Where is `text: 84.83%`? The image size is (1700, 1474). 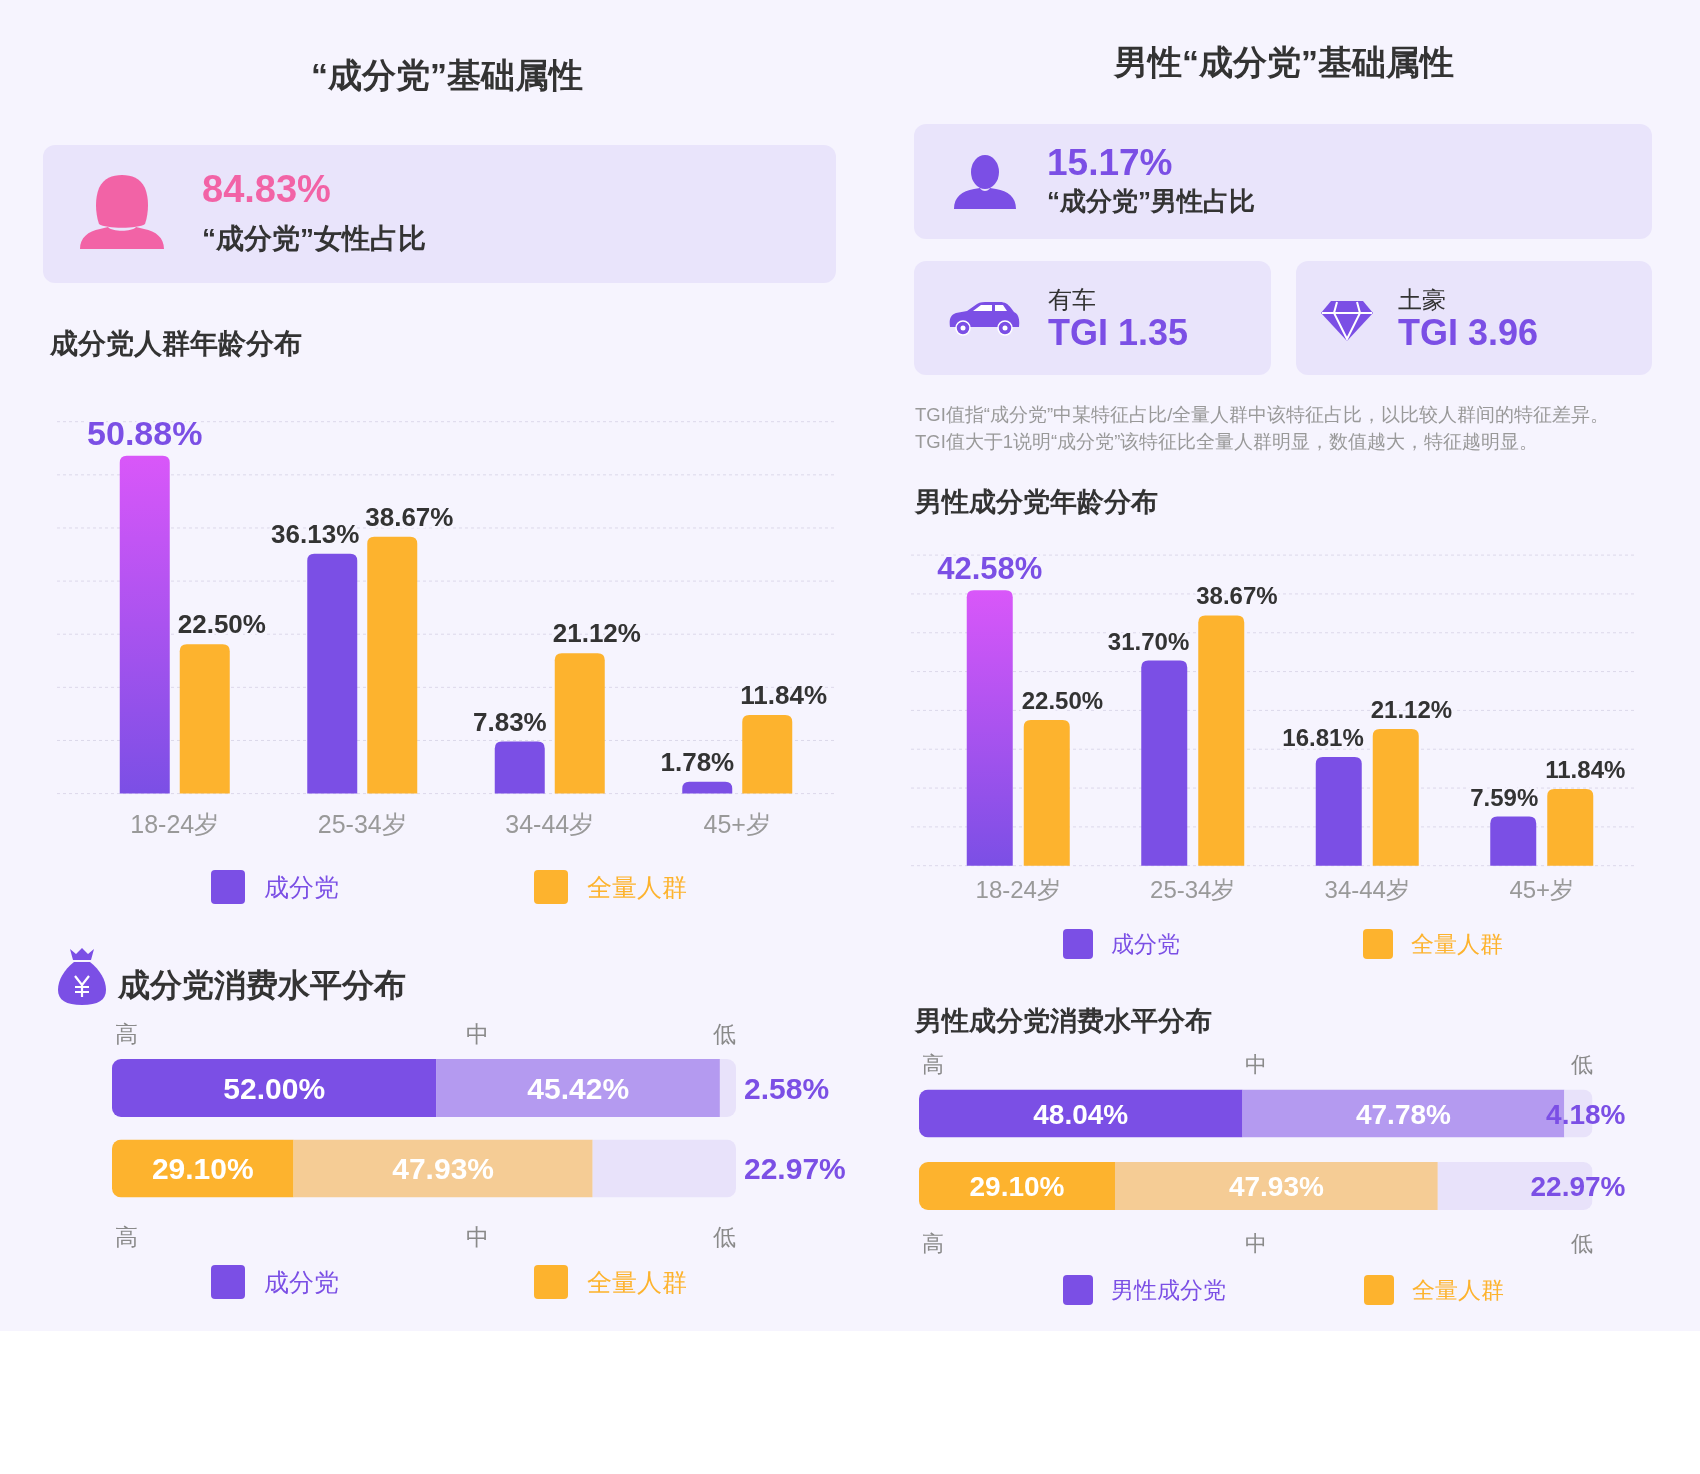
text: 84.83% is located at coordinates (266, 189).